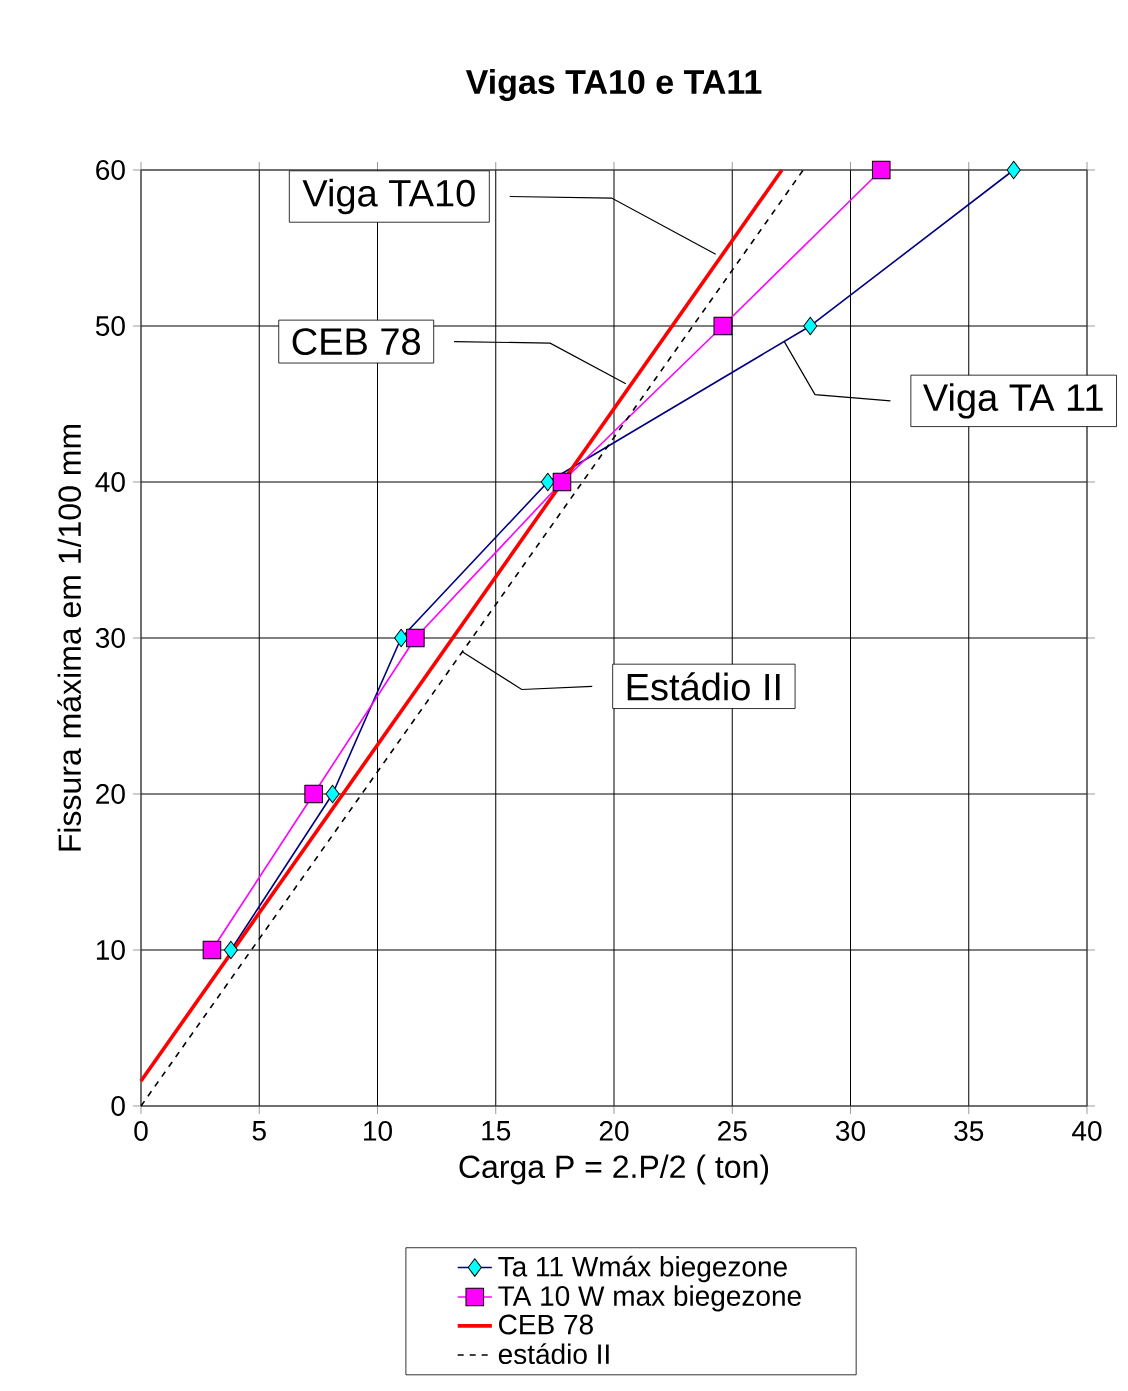 This screenshot has height=1391, width=1128. What do you see at coordinates (259, 1131) in the screenshot?
I see `x-tick-label: 5` at bounding box center [259, 1131].